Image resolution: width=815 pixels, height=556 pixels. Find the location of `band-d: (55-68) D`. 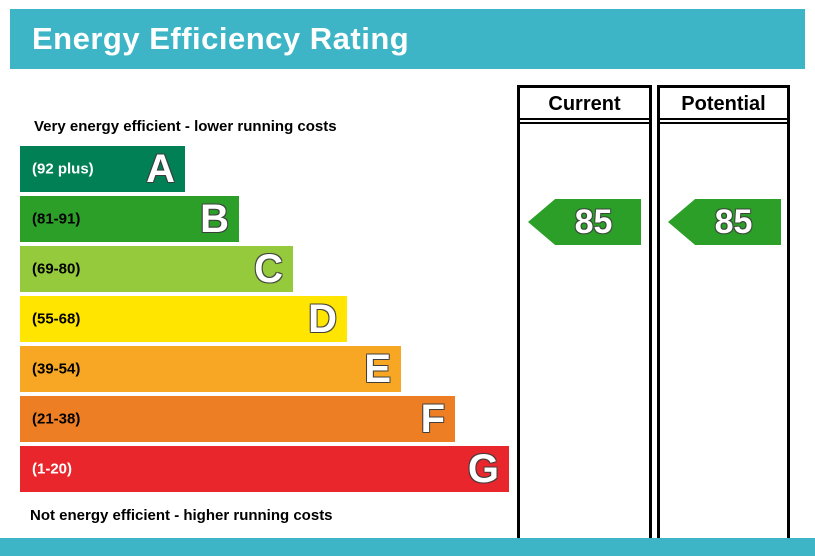

band-d: (55-68) D is located at coordinates (183, 319).